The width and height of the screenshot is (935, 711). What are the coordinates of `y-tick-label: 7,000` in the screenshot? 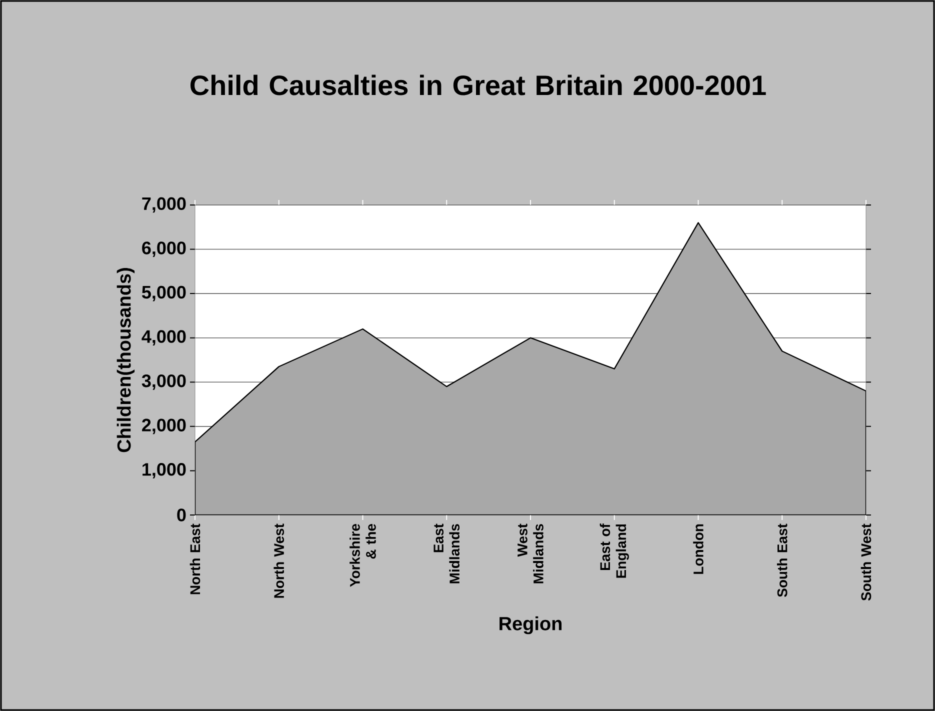 It's located at (164, 205).